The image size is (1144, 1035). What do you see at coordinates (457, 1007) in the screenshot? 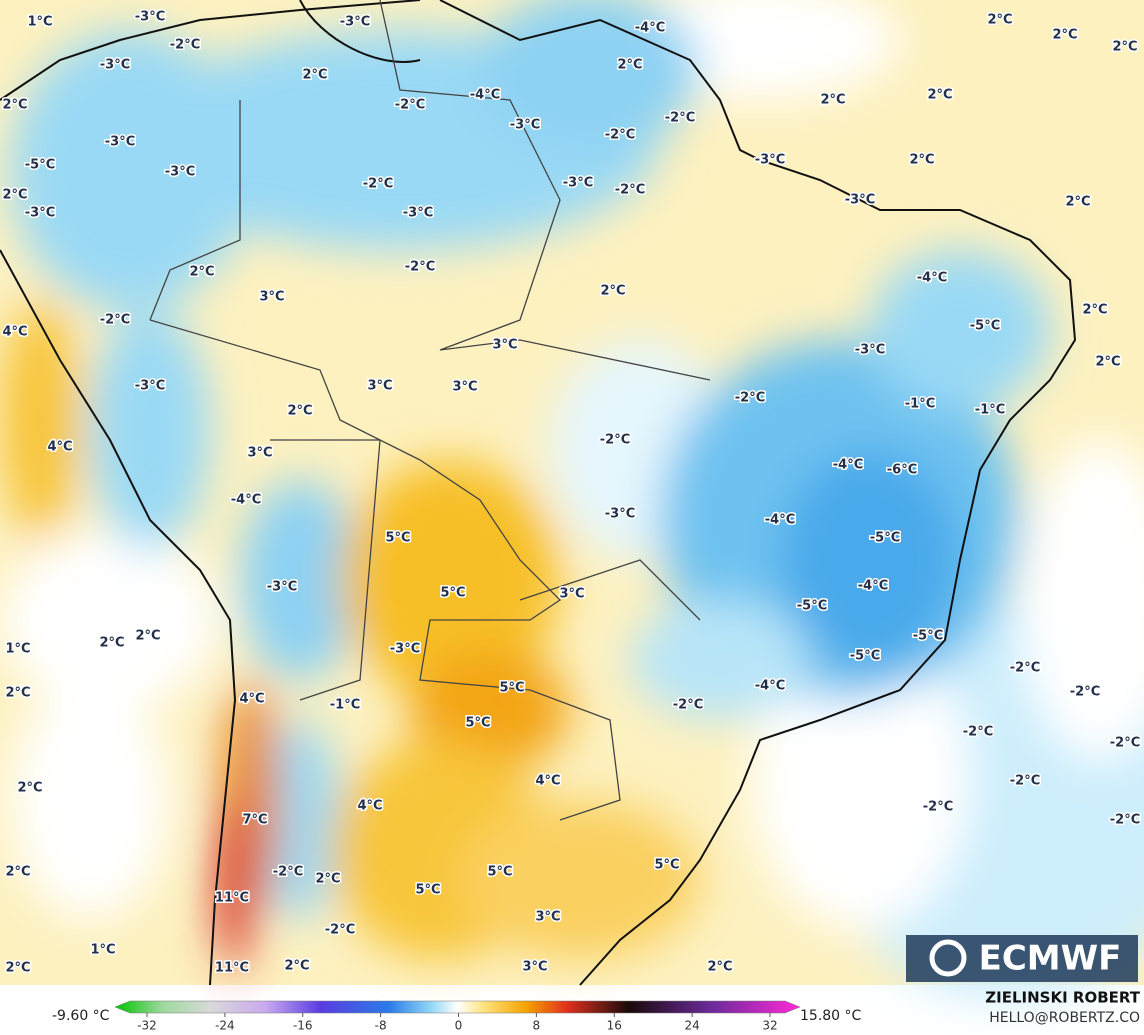
I see `colorbar` at bounding box center [457, 1007].